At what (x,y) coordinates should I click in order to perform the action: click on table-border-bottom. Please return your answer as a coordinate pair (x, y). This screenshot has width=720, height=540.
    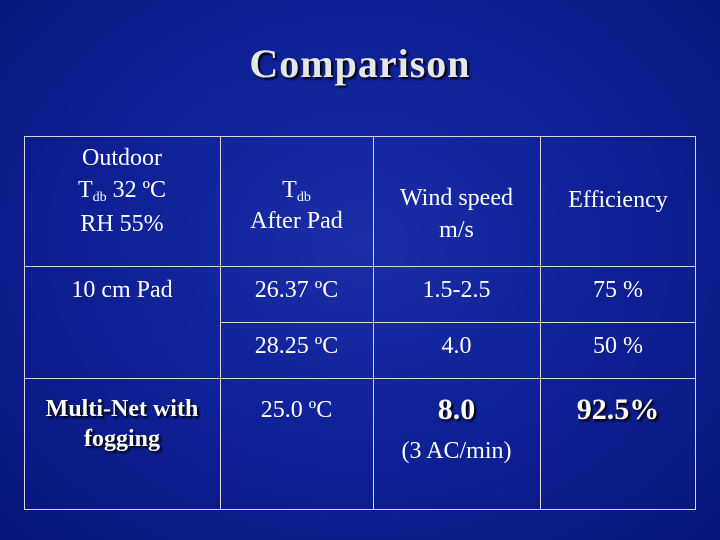
    Looking at the image, I should click on (360, 509).